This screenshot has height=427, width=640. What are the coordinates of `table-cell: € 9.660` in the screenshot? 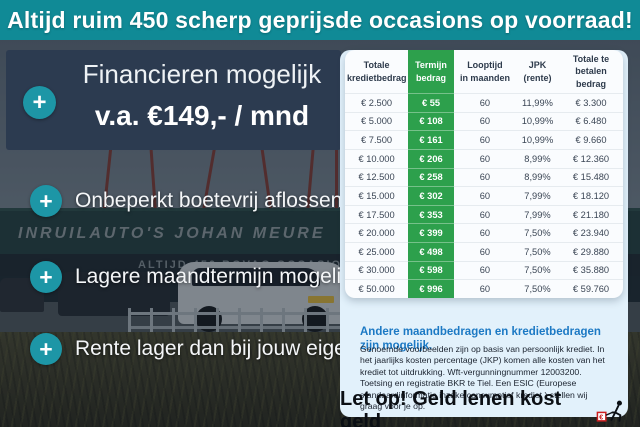 It's located at (591, 140).